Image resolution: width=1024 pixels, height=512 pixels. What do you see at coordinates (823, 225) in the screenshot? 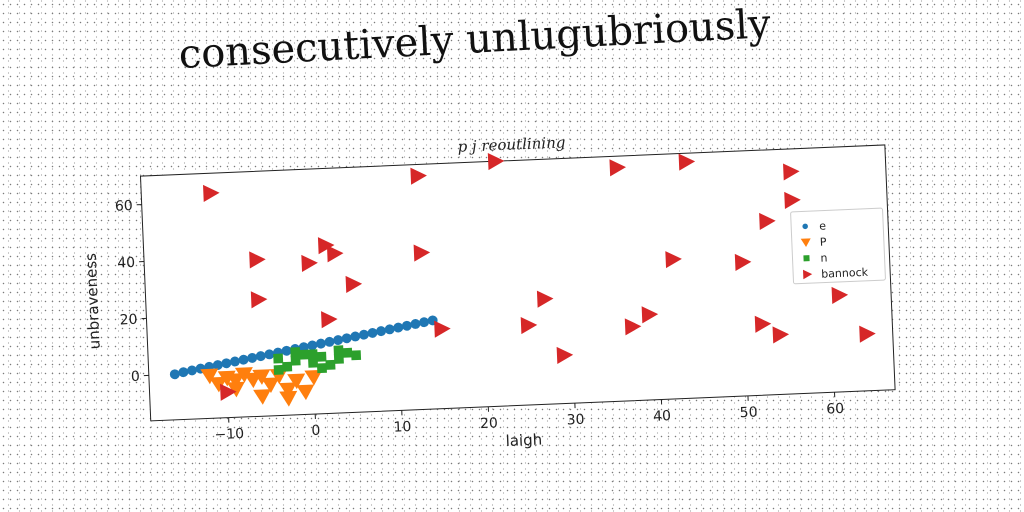
I see `legend-label: e` at bounding box center [823, 225].